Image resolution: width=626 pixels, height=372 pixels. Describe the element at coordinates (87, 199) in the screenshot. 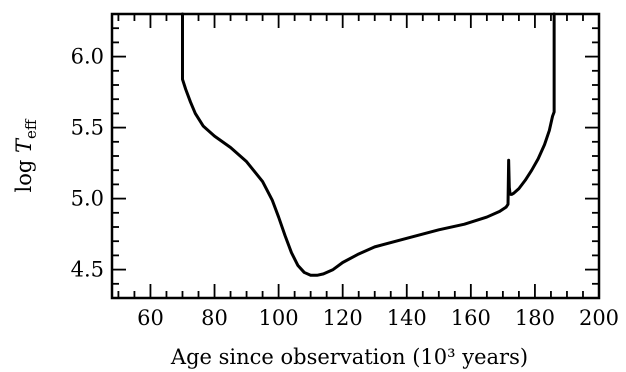

I see `y-tick-label: 5.0` at that location.